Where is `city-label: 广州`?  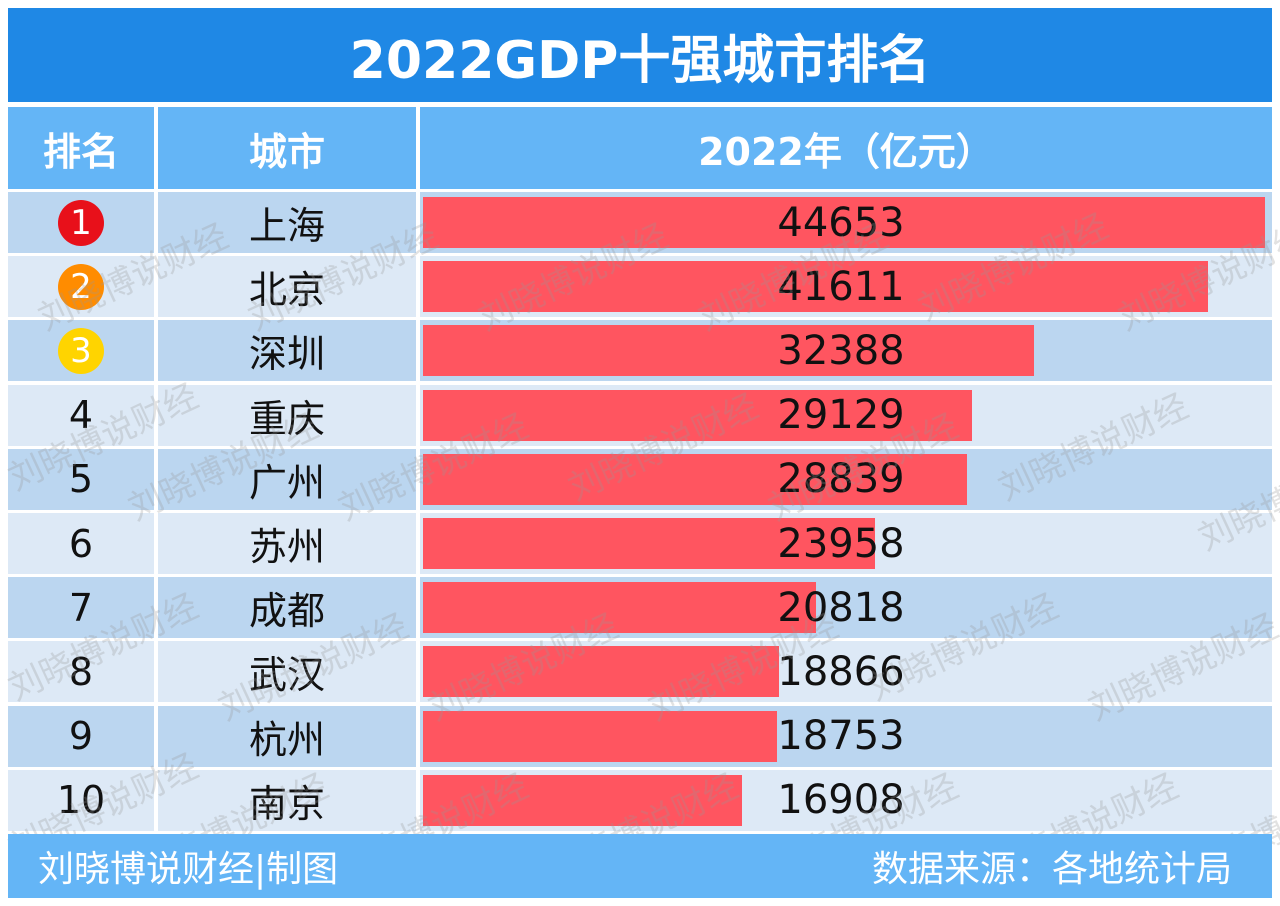
city-label: 广州 is located at coordinates (287, 479).